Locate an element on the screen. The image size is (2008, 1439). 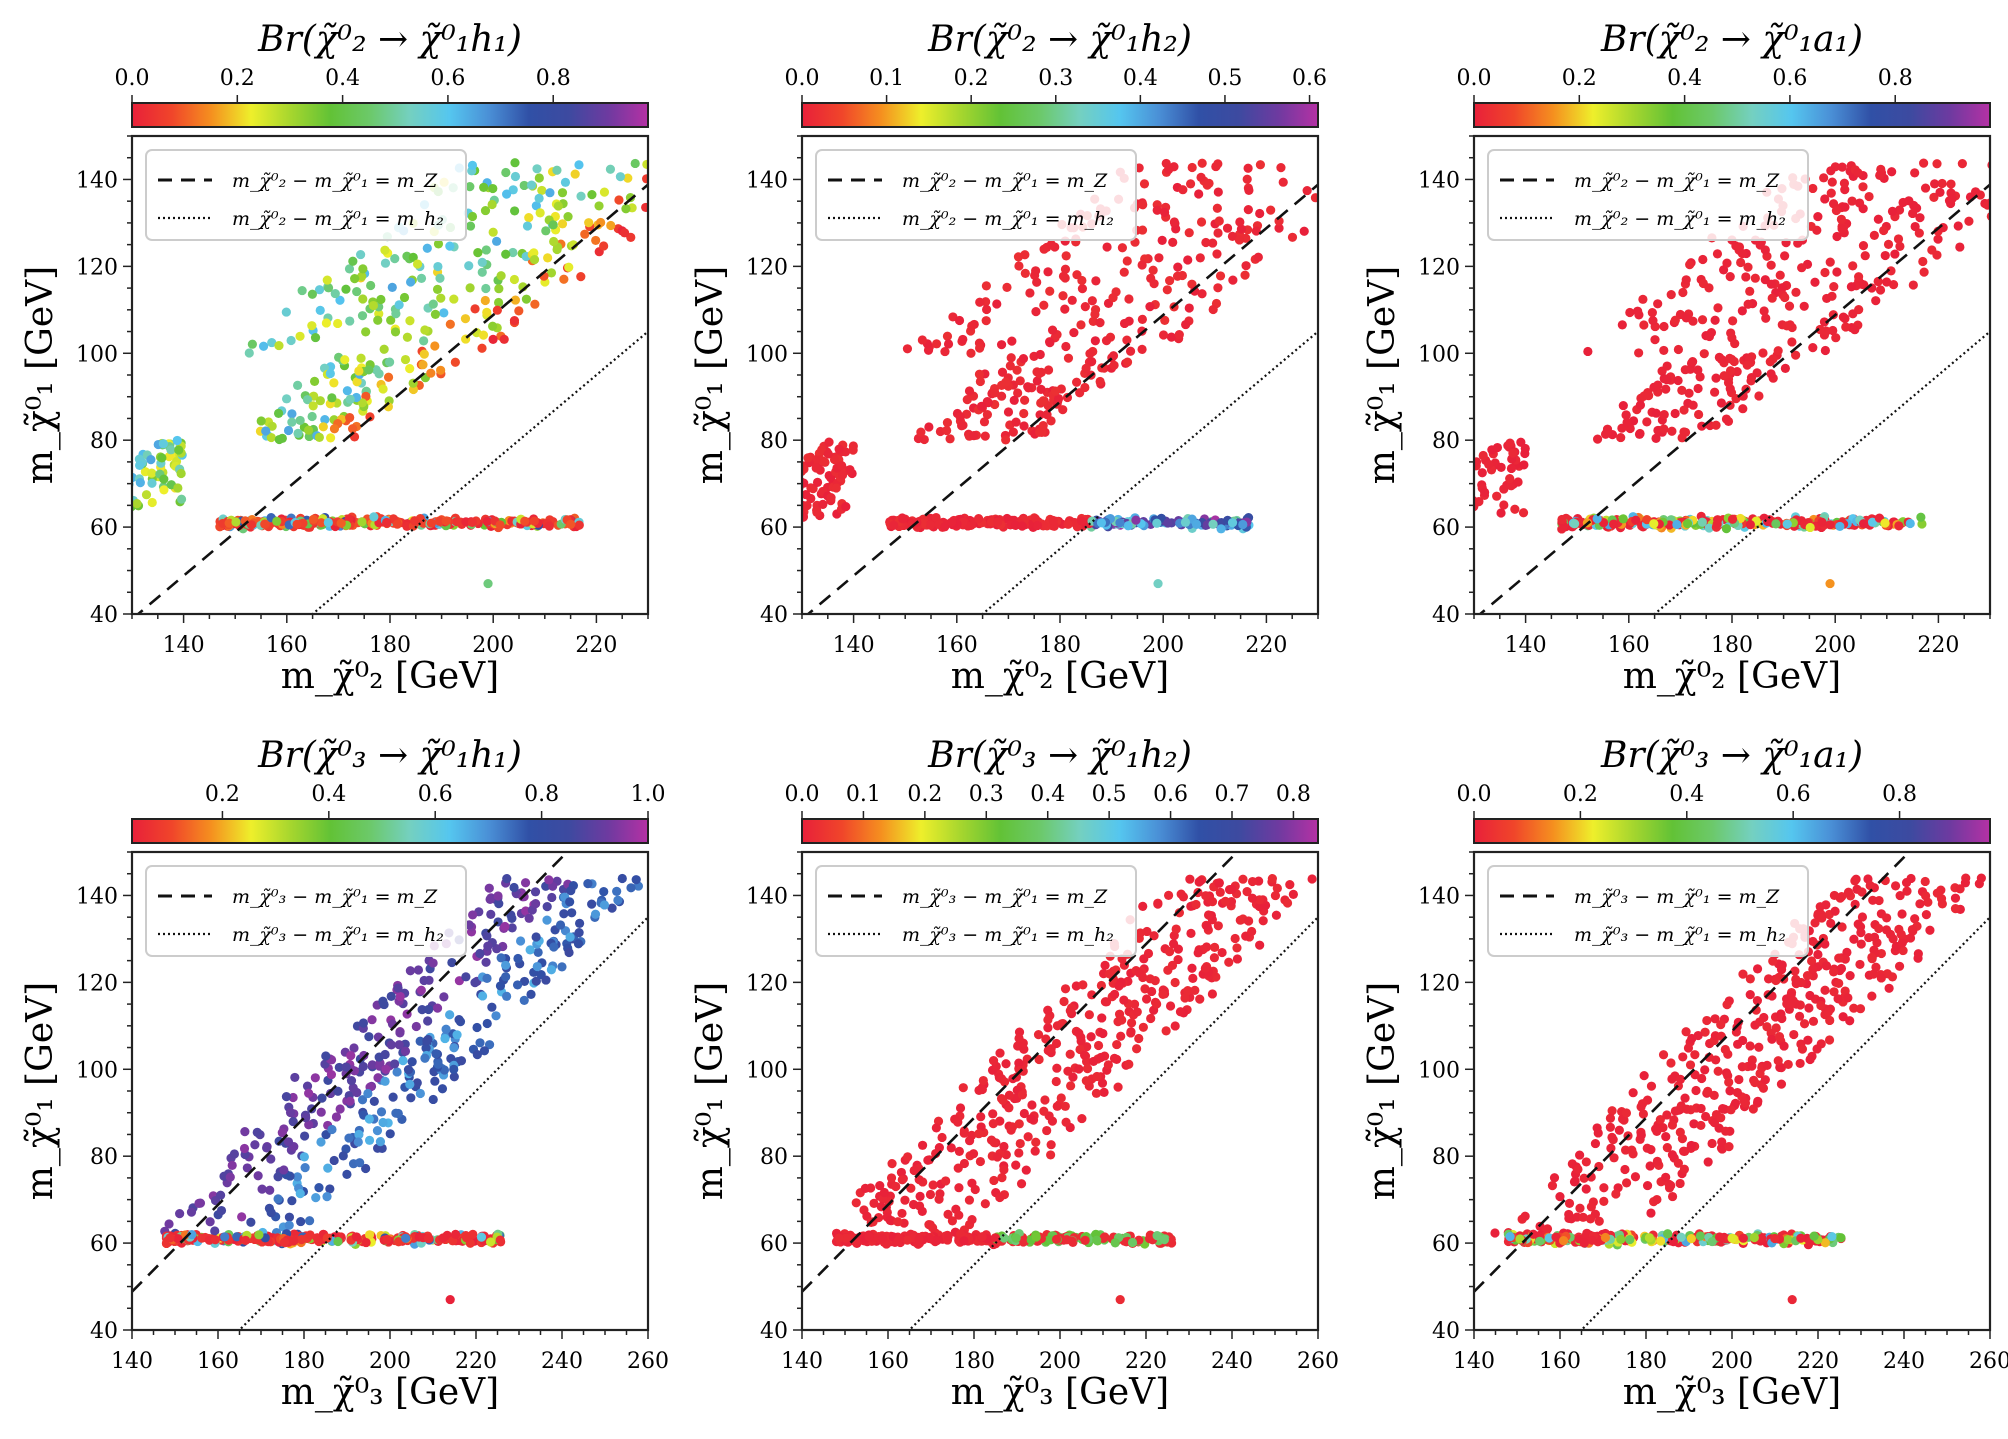
y-tick-label: 140 is located at coordinates (1439, 180).